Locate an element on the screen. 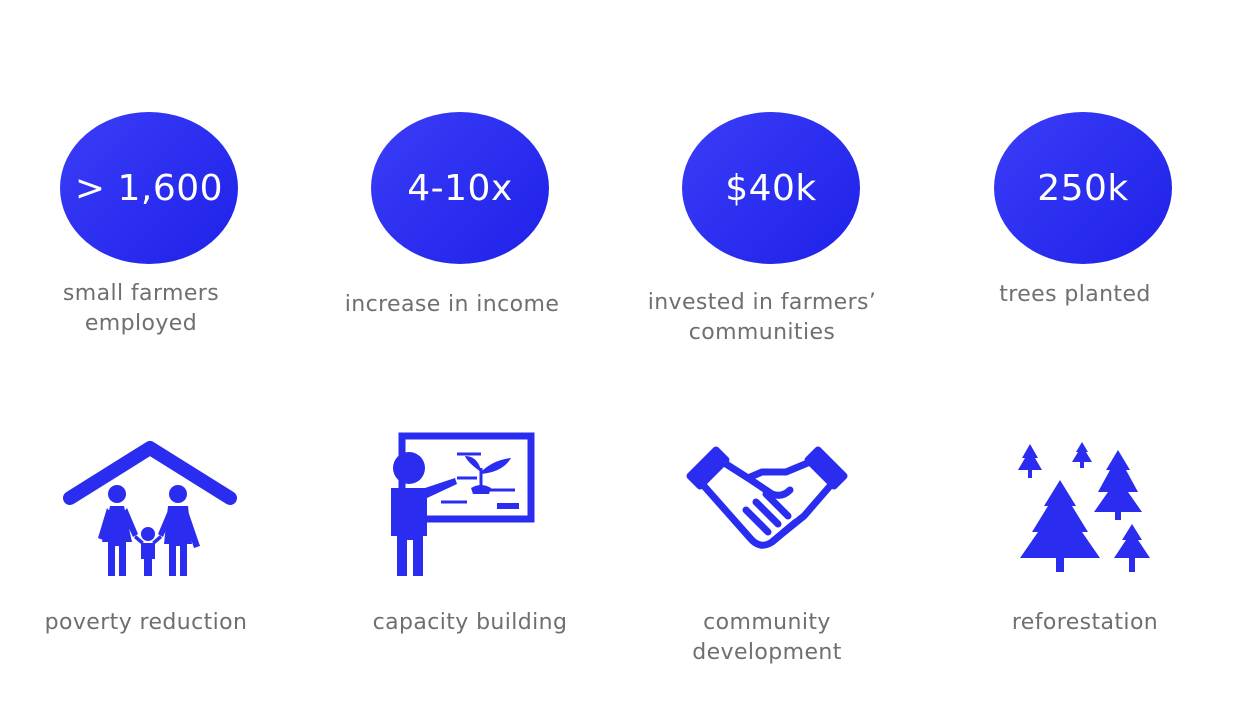  stat-value-trees: 250k is located at coordinates (1083, 188).